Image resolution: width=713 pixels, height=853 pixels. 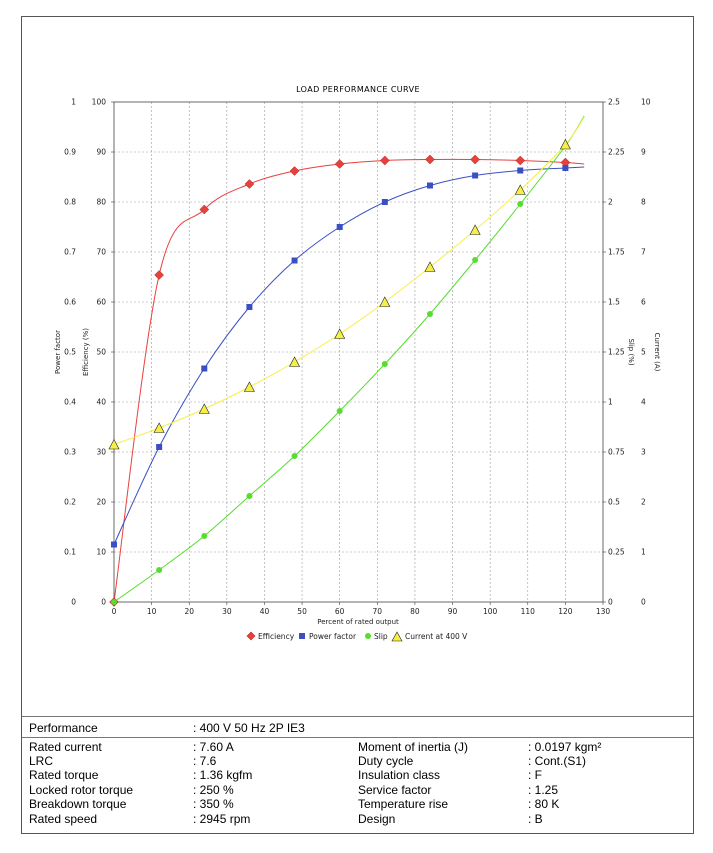 What do you see at coordinates (302, 611) in the screenshot?
I see `x-tick-label: 50` at bounding box center [302, 611].